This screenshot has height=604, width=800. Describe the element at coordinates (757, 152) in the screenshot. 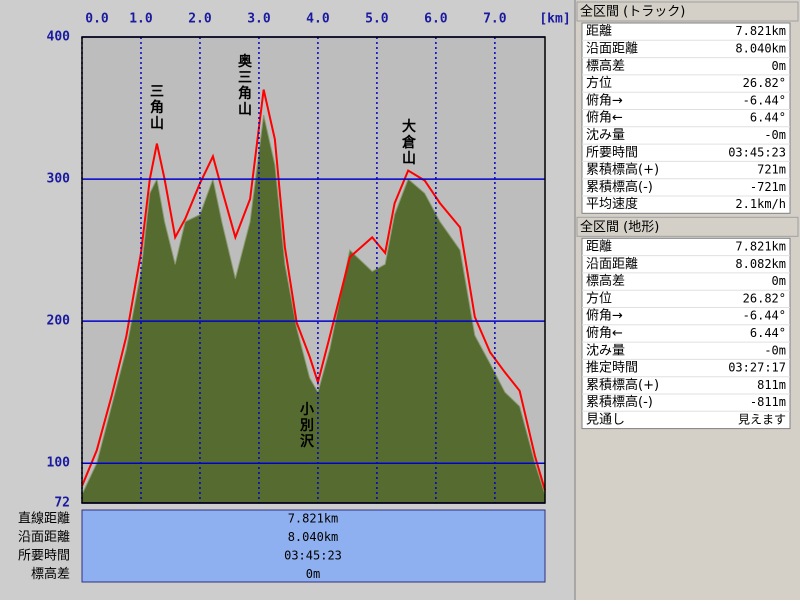

I see `row-value: 03:45:23` at that location.